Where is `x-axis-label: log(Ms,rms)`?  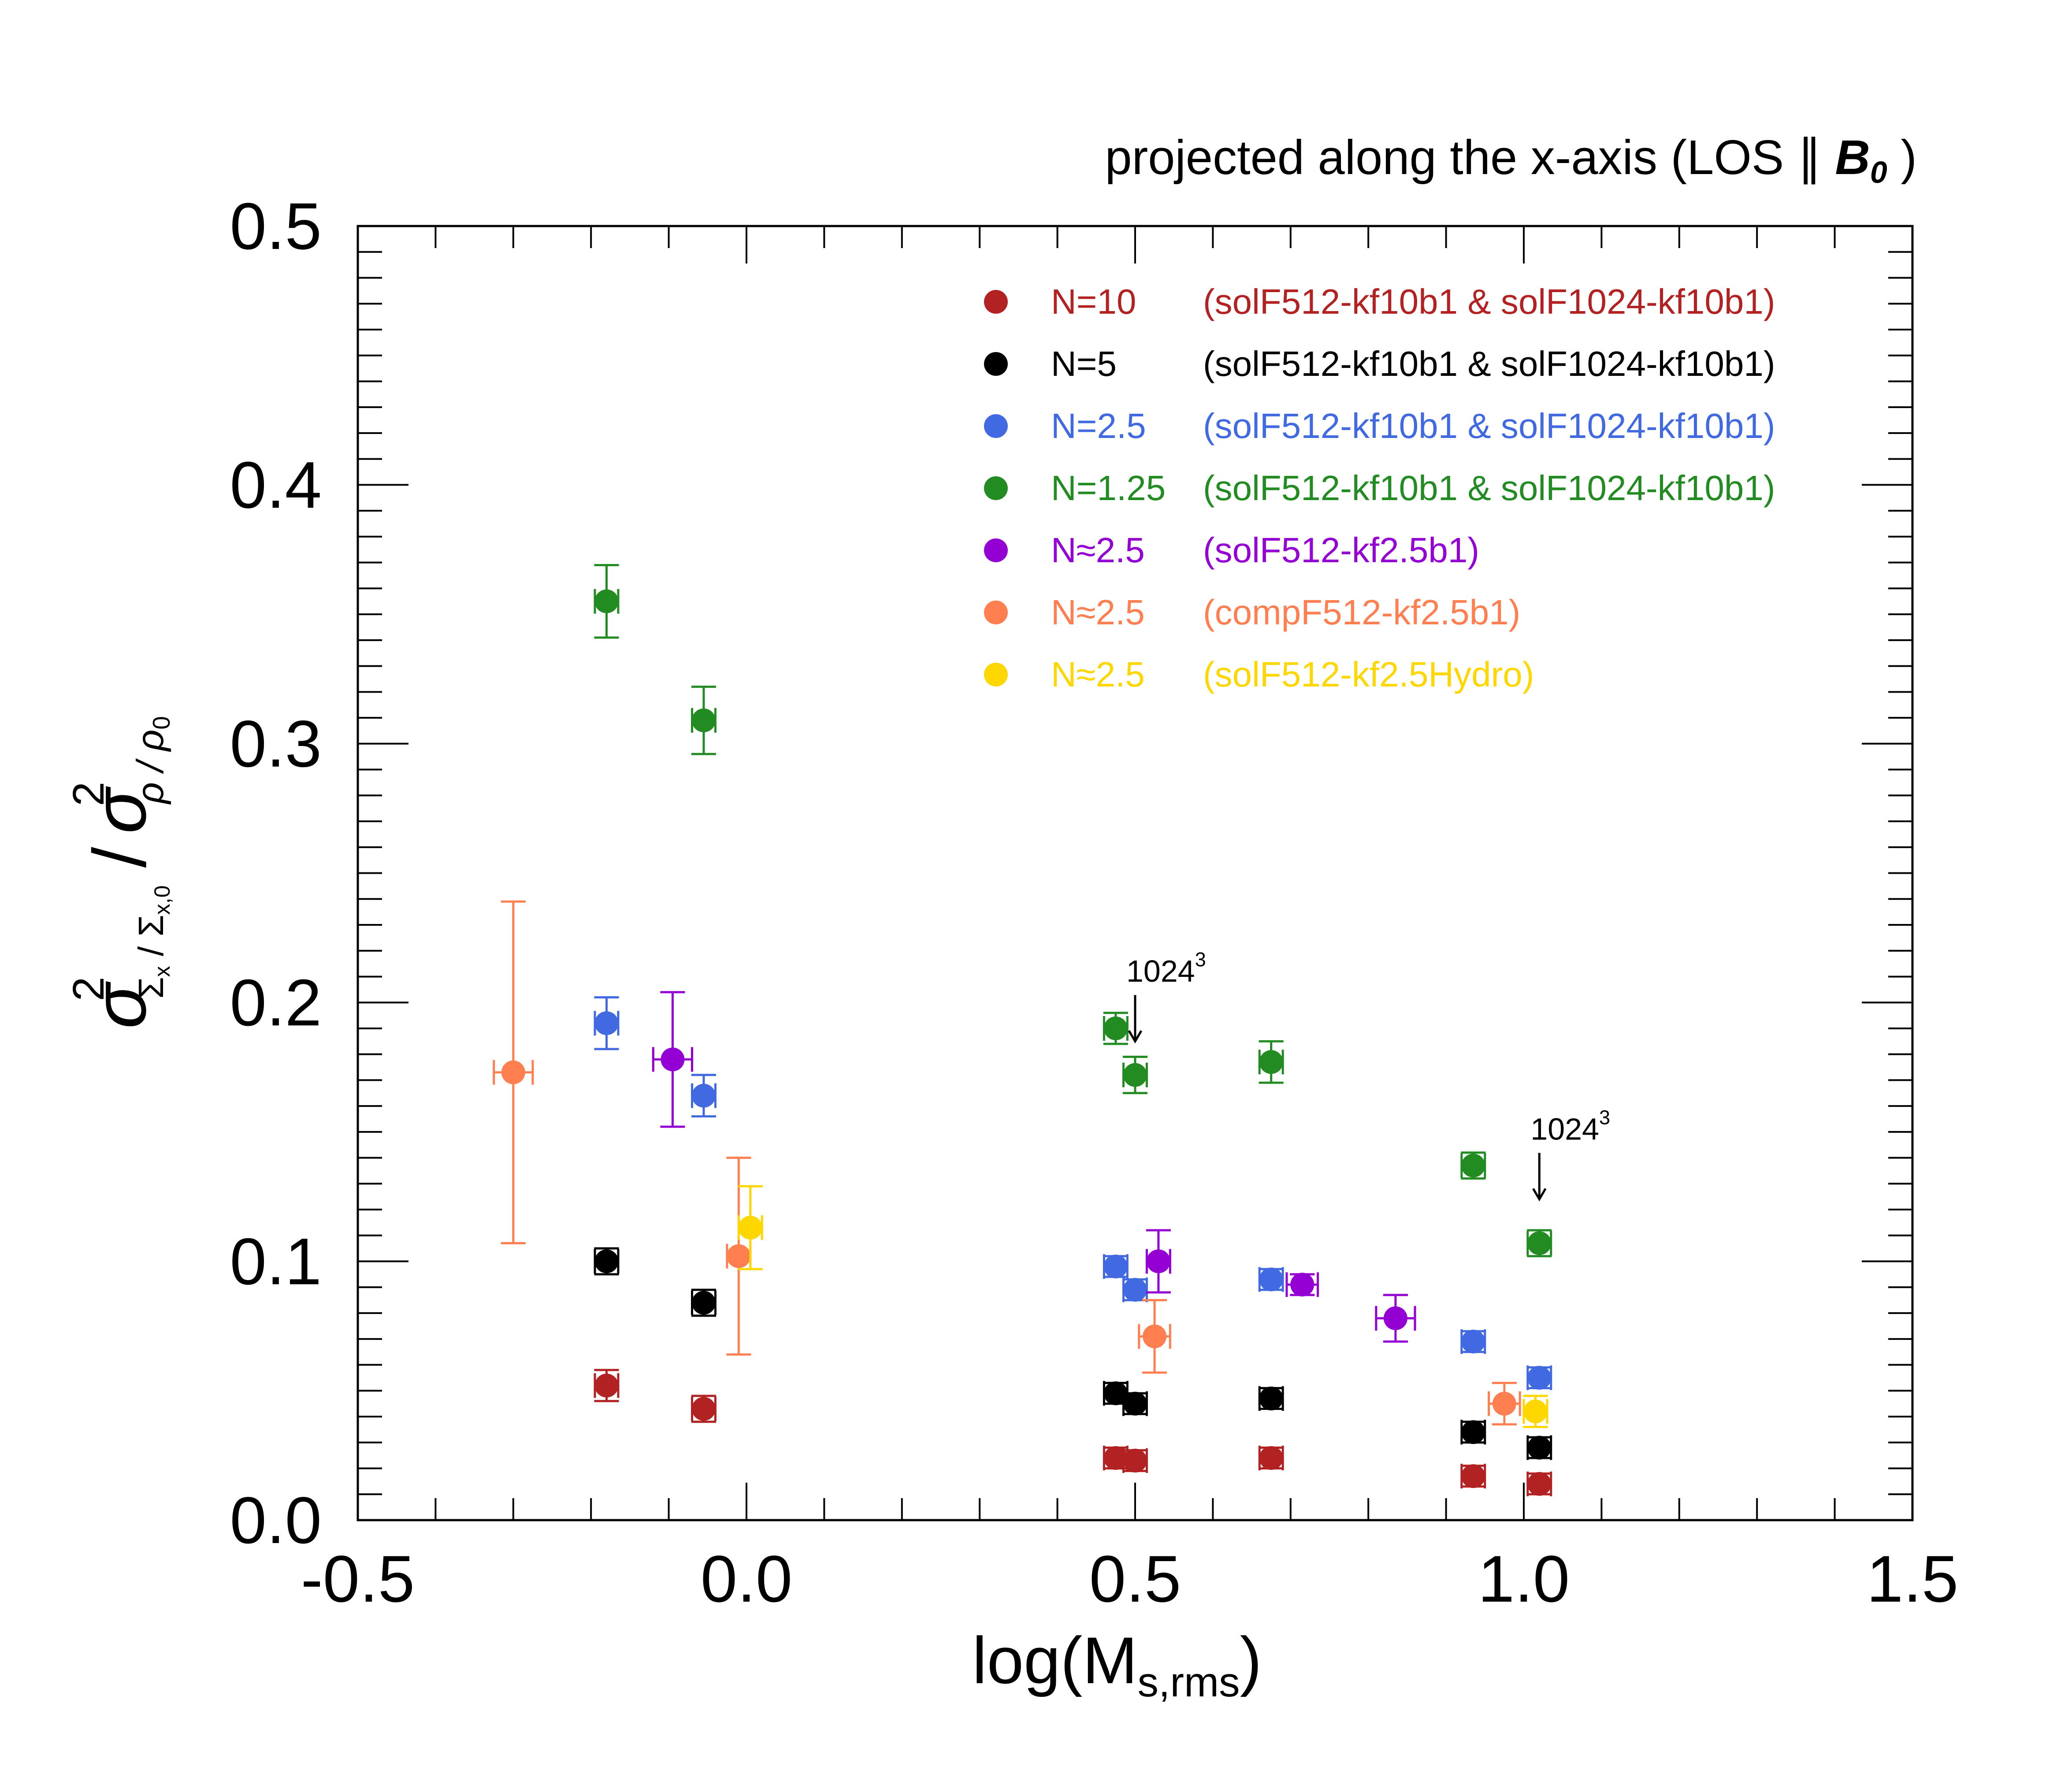
x-axis-label: log(Ms,rms) is located at coordinates (1117, 1664).